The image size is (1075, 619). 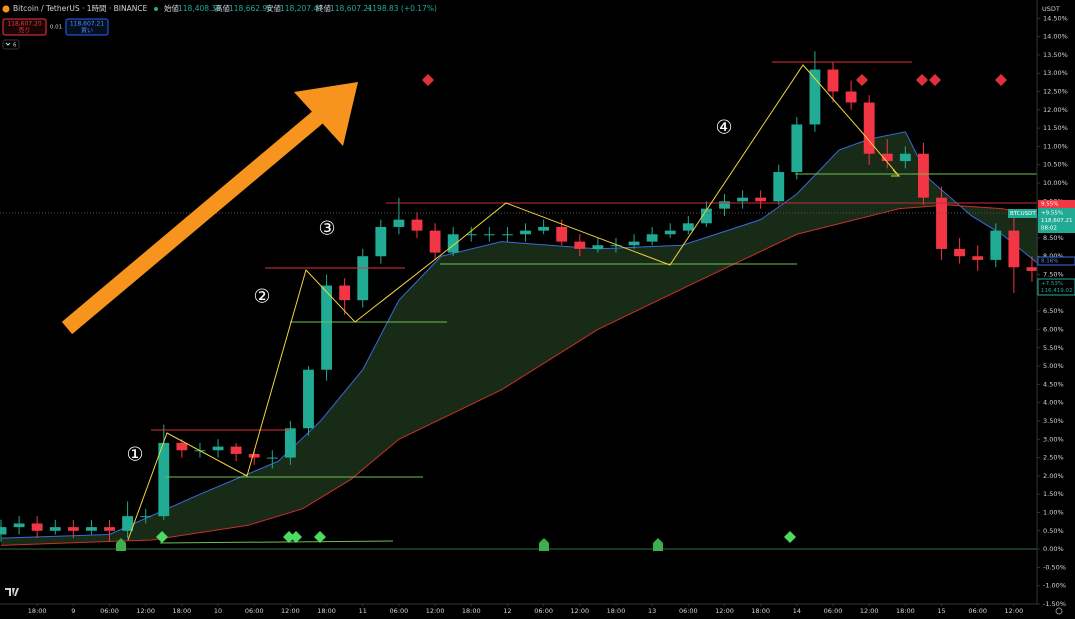 I want to click on y-tick-label: 2.50%, so click(x=1053, y=458).